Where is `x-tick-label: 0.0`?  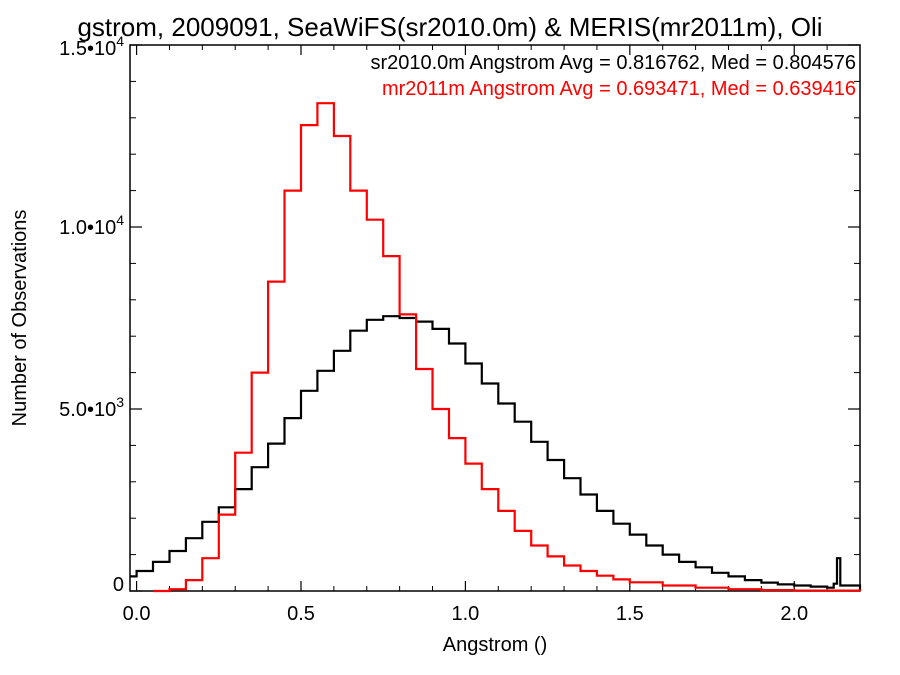 x-tick-label: 0.0 is located at coordinates (137, 614).